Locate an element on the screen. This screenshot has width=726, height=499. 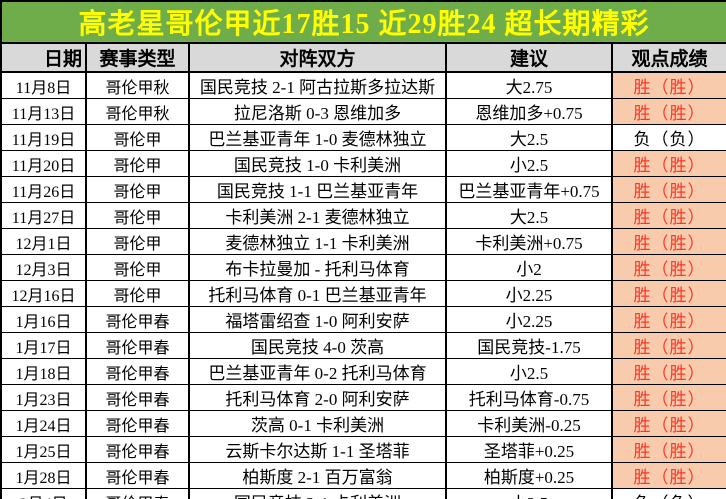
cell-match: 布卡拉曼加 - 托利马体育 is located at coordinates (317, 267).